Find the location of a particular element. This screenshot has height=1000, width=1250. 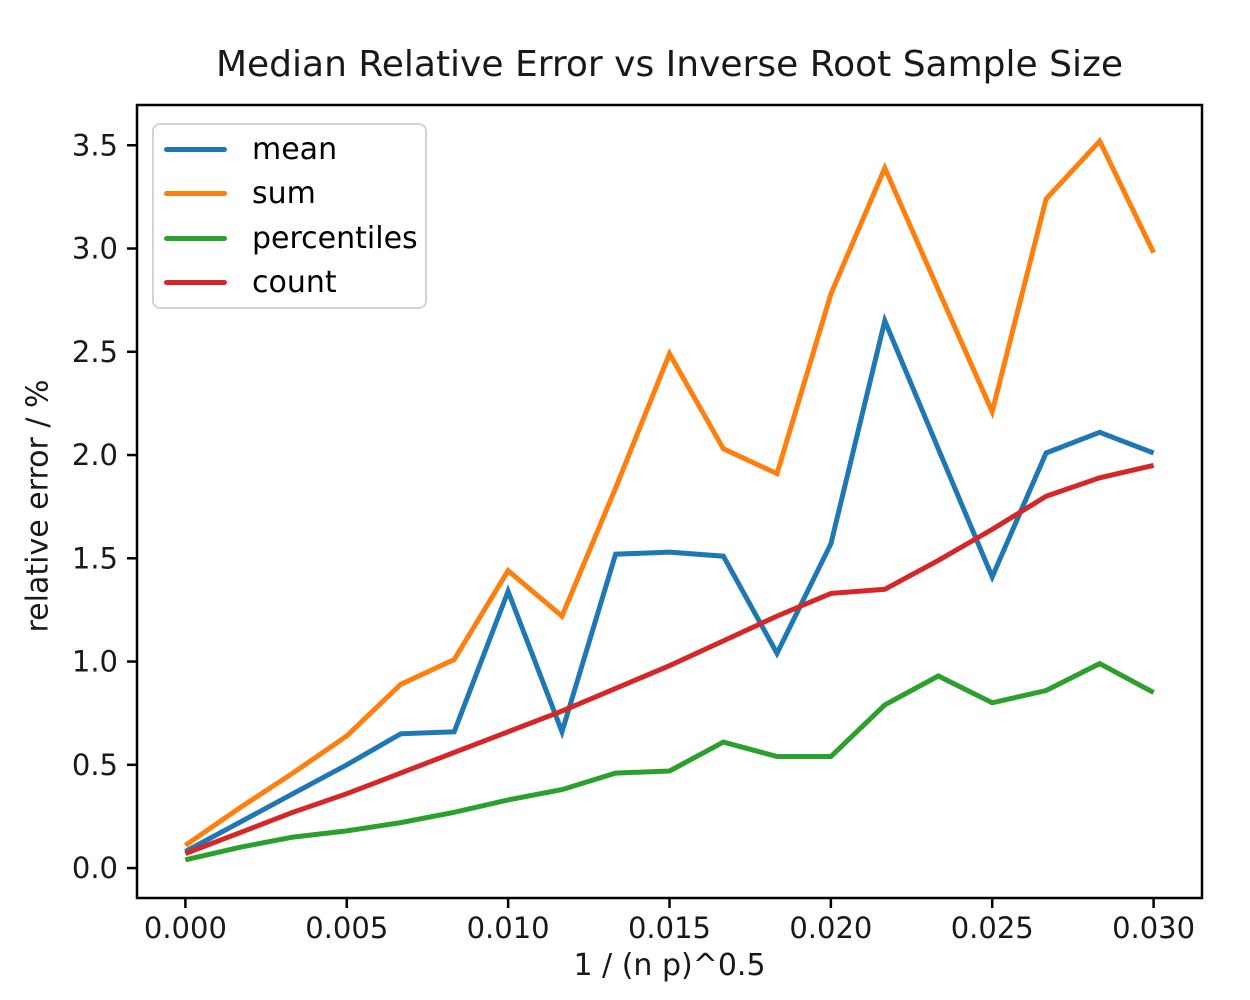

y-tick-label: 3.5 is located at coordinates (95, 145).